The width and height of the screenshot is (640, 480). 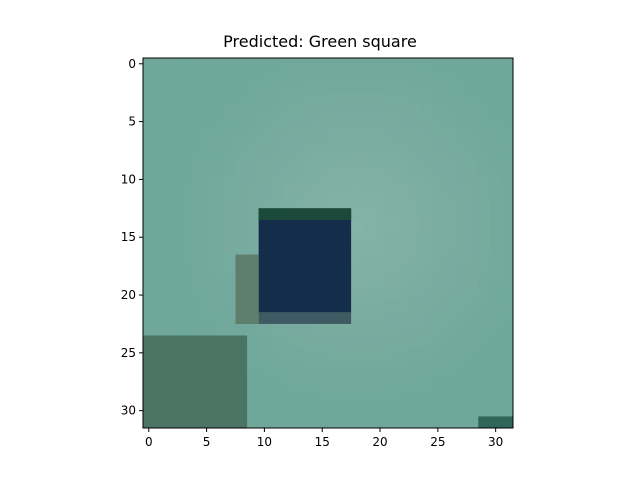 What do you see at coordinates (322, 442) in the screenshot?
I see `x-tick-label: 15` at bounding box center [322, 442].